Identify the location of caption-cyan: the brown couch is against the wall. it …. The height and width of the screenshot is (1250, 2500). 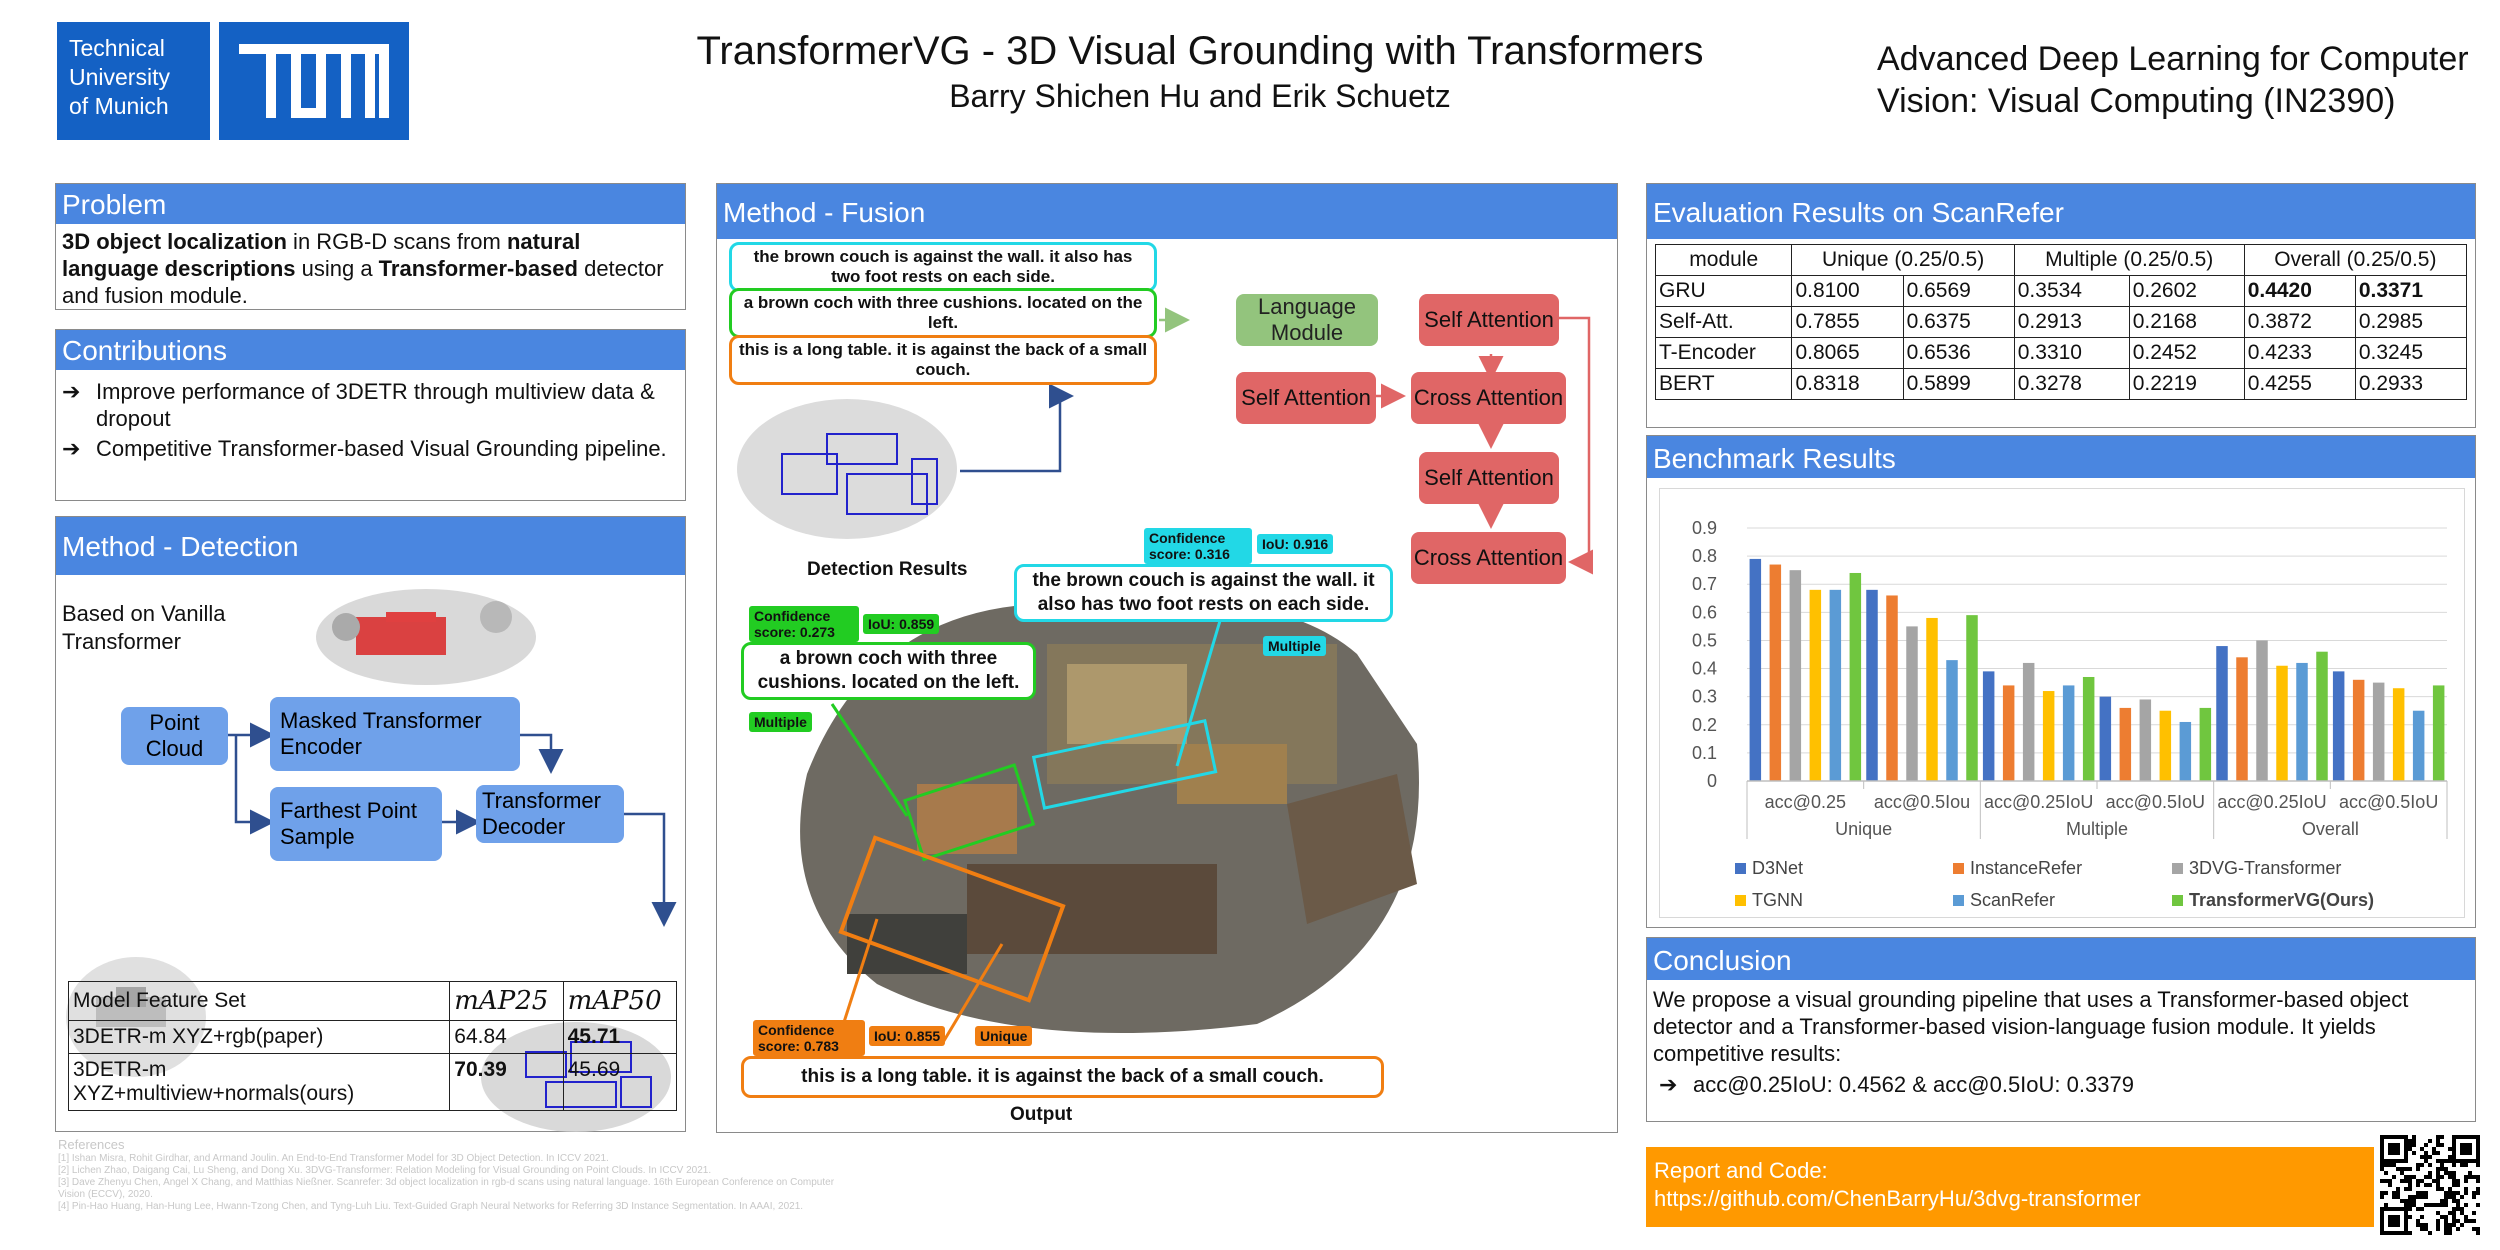
(943, 267).